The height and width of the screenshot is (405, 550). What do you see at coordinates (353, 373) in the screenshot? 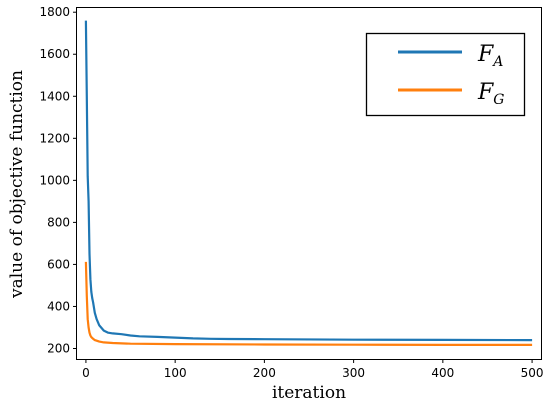
I see `x-tick-label: 300` at bounding box center [353, 373].